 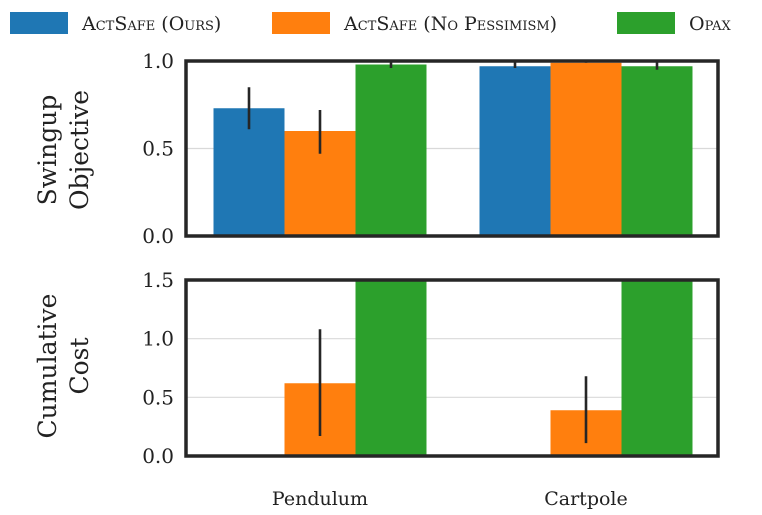 I want to click on x-category-labels: Pendulum Cartpole, so click(x=450, y=499).